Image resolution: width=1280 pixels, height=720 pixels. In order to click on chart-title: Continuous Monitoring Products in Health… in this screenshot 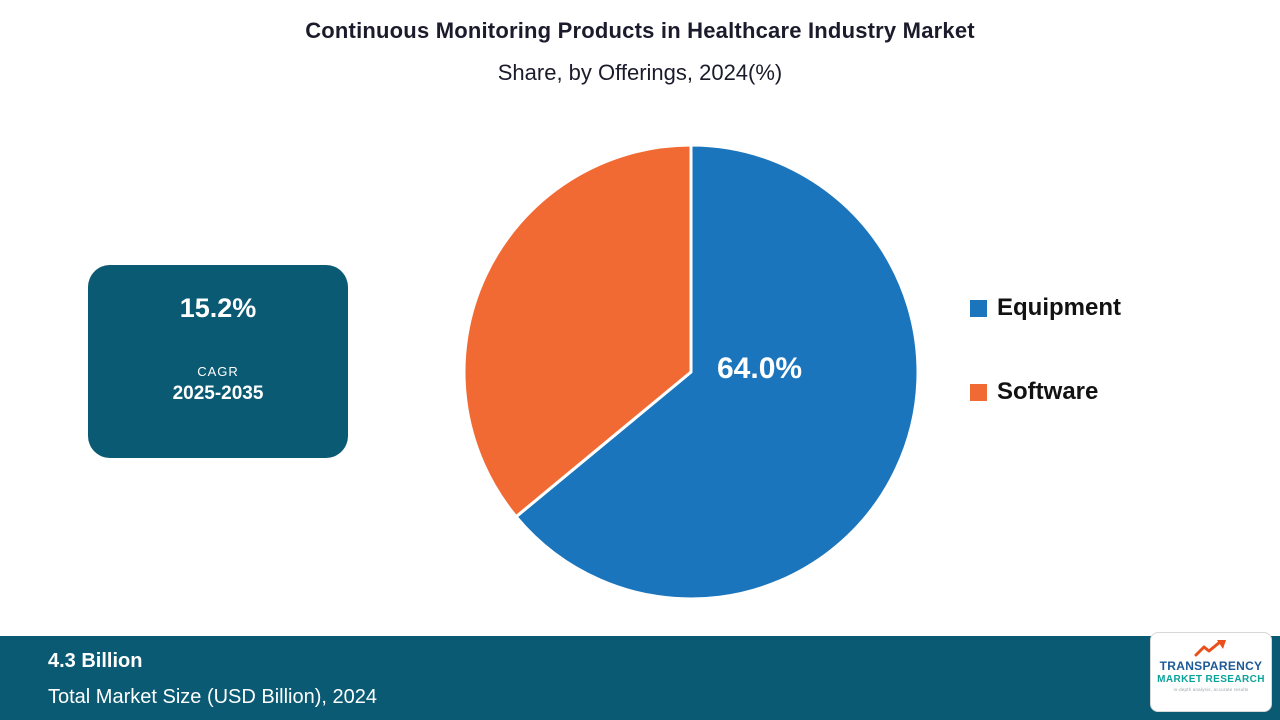, I will do `click(640, 30)`.